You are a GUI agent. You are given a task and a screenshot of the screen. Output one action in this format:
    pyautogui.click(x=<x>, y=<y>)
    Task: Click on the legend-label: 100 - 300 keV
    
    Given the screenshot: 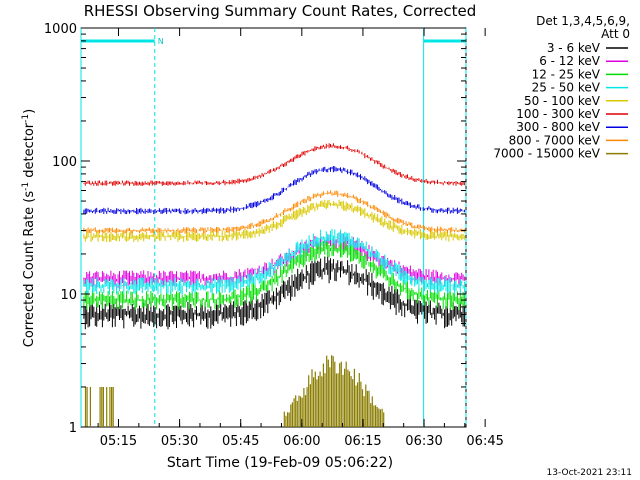 What is the action you would take?
    pyautogui.click(x=558, y=114)
    